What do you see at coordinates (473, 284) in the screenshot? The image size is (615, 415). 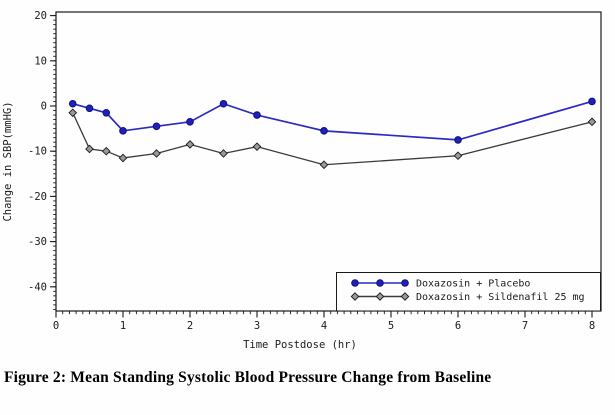 I see `legend-label: Doxazosin + Placebo` at bounding box center [473, 284].